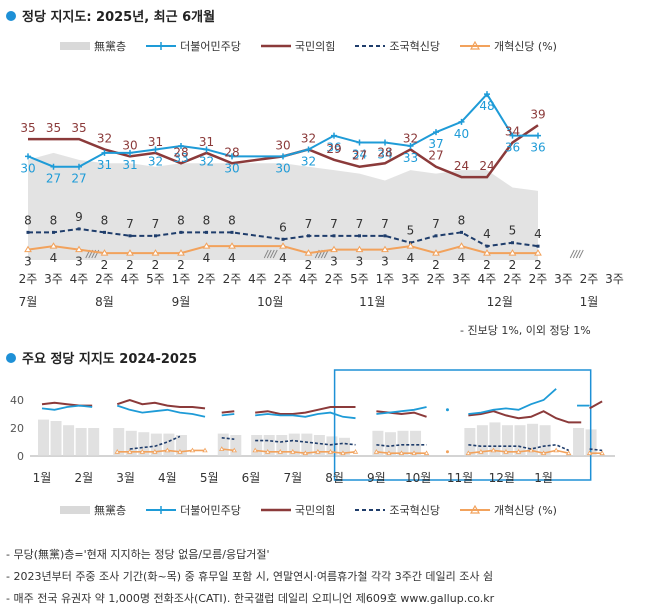  What do you see at coordinates (270, 302) in the screenshot?
I see `month-tick-label: 10월` at bounding box center [270, 302].